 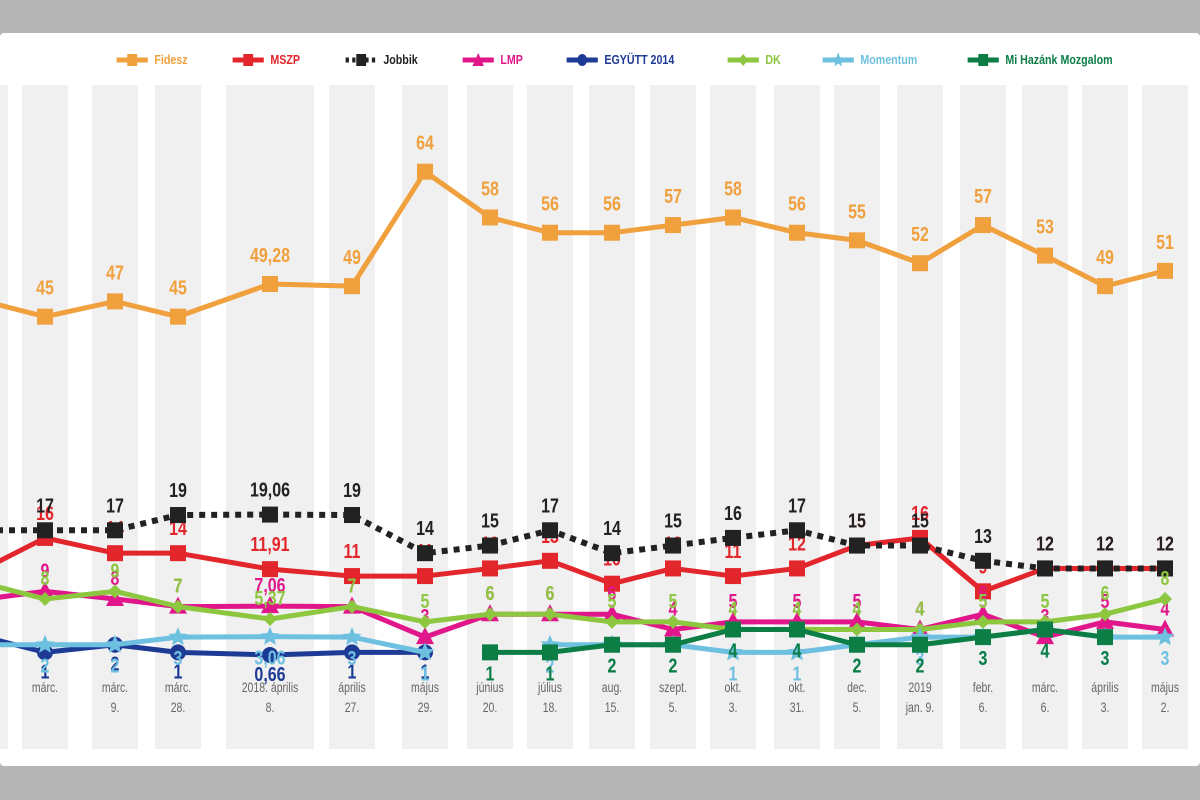 I want to click on x-tick-label: márc. 6., so click(x=1045, y=698).